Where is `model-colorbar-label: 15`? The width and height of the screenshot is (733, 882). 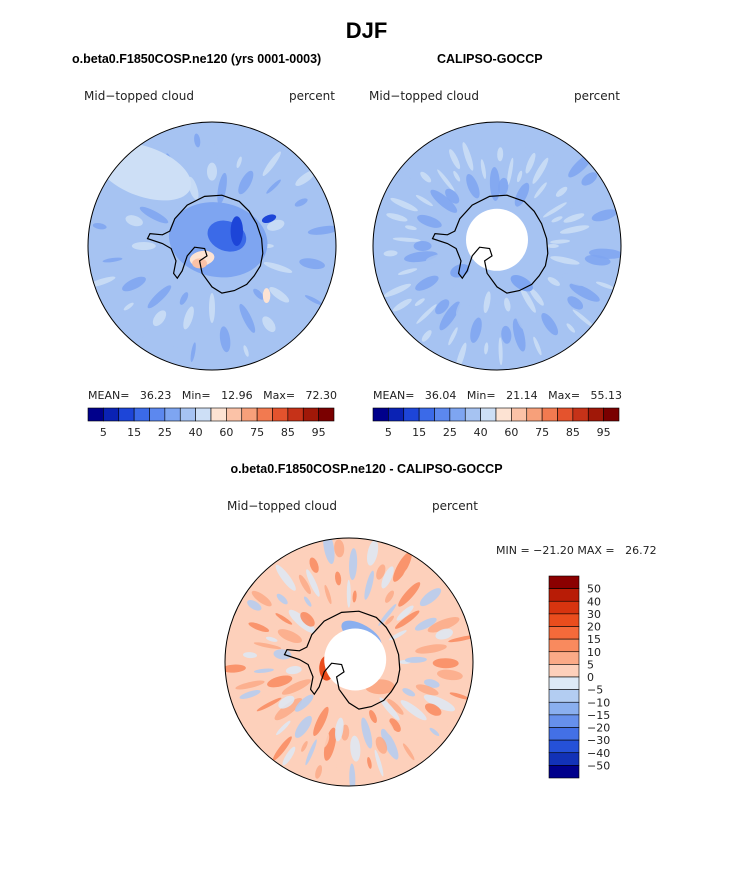
model-colorbar-label: 15 is located at coordinates (134, 432).